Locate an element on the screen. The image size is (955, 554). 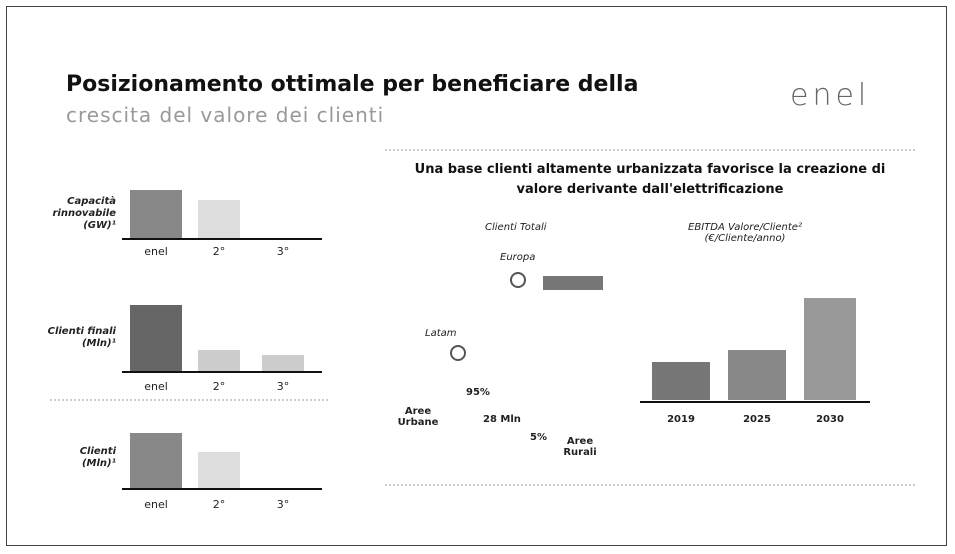
logo: enel is located at coordinates (830, 95).